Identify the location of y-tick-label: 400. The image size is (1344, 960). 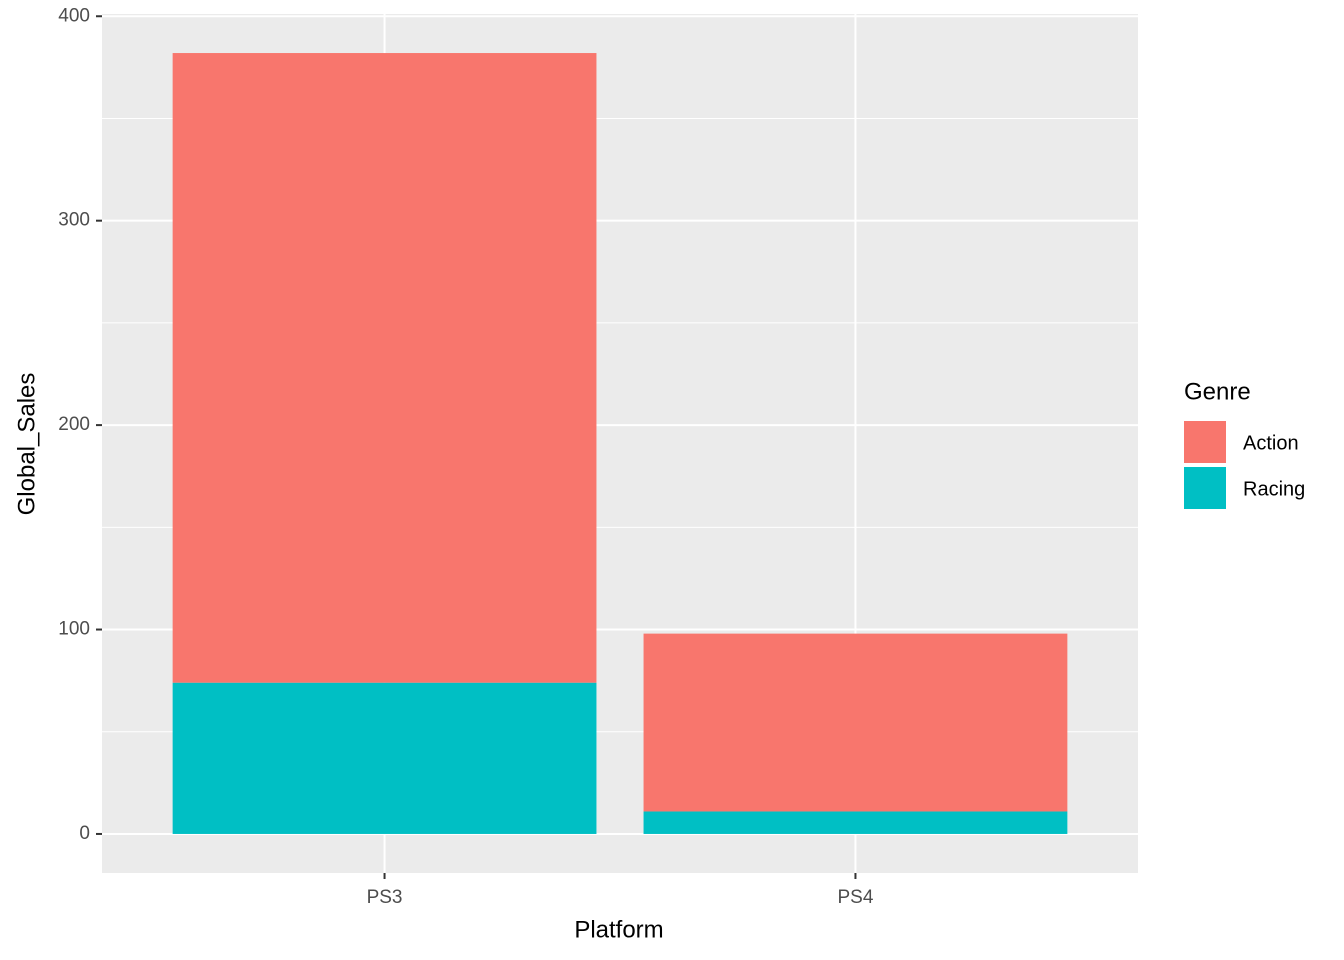
(74, 15).